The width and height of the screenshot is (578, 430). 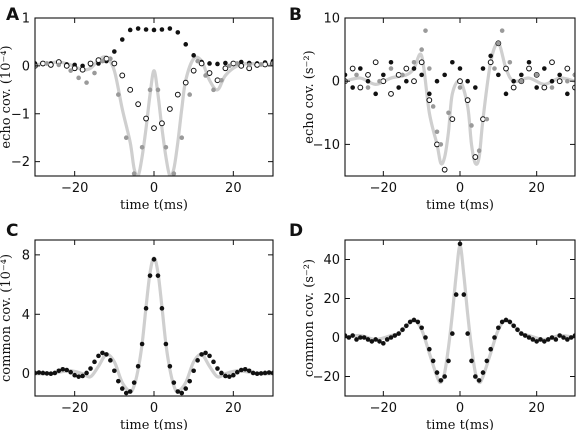 What do you see at coordinates (26, 374) in the screenshot?
I see `y-tick-label-c-2: 0` at bounding box center [26, 374].